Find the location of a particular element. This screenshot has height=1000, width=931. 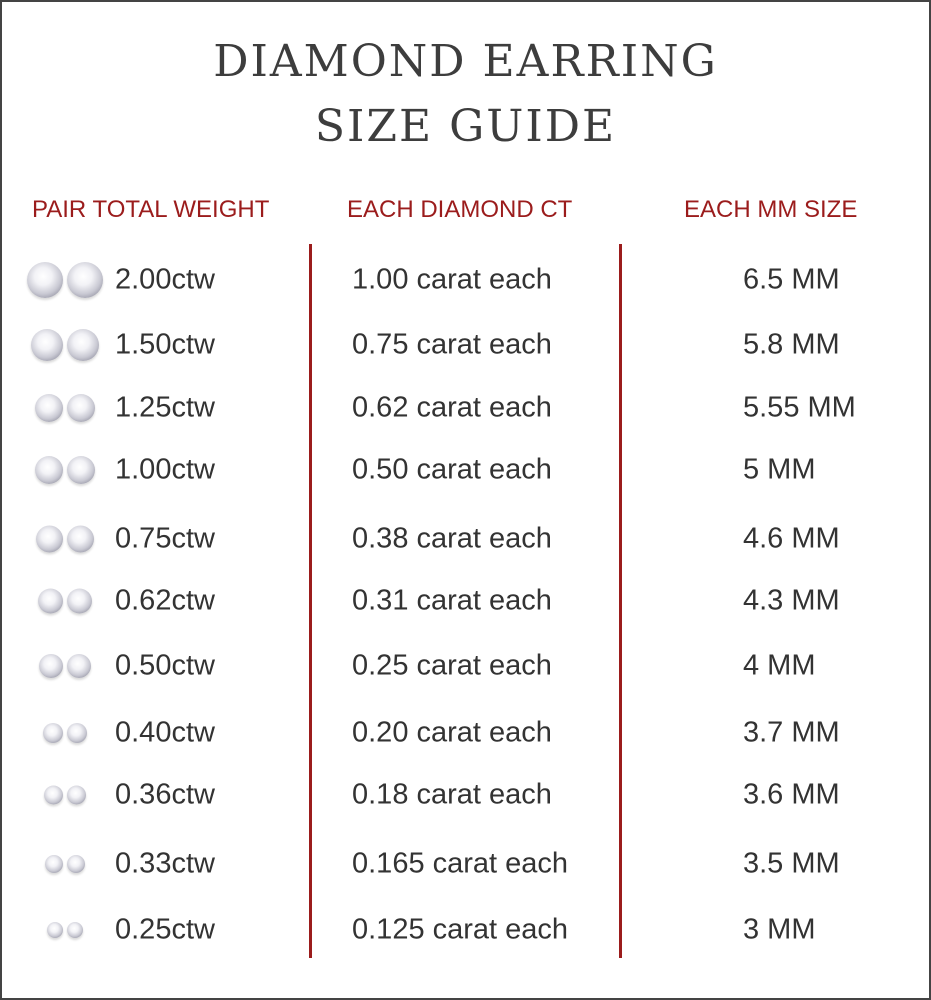

row-ct: 0.62 carat each is located at coordinates (452, 407).